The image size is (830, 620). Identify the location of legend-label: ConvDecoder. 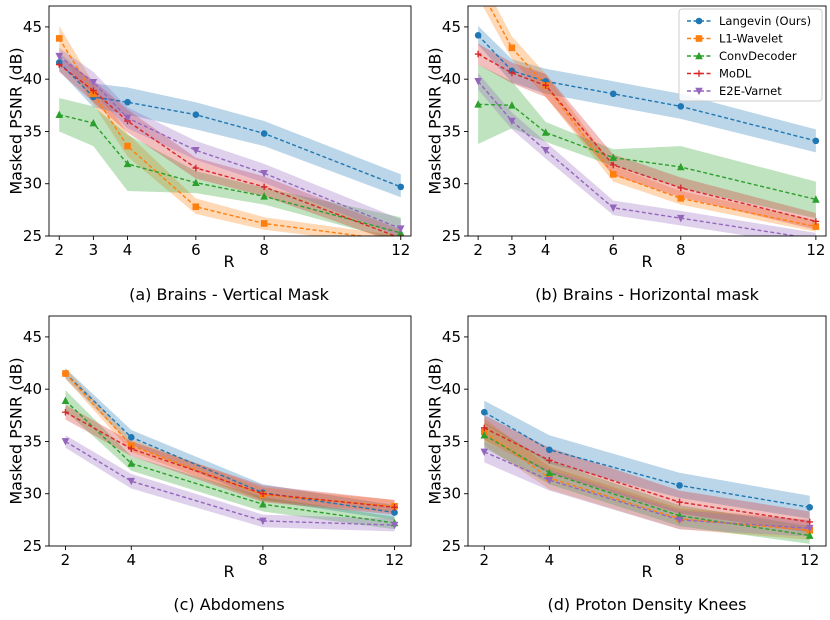
(758, 56).